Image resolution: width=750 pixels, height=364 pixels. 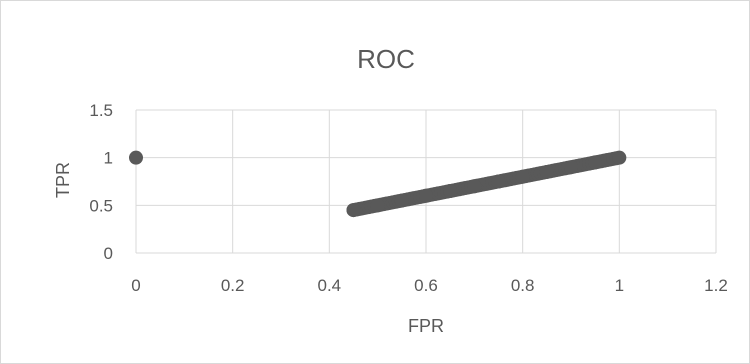 I want to click on x-tick-label: 1, so click(x=619, y=285).